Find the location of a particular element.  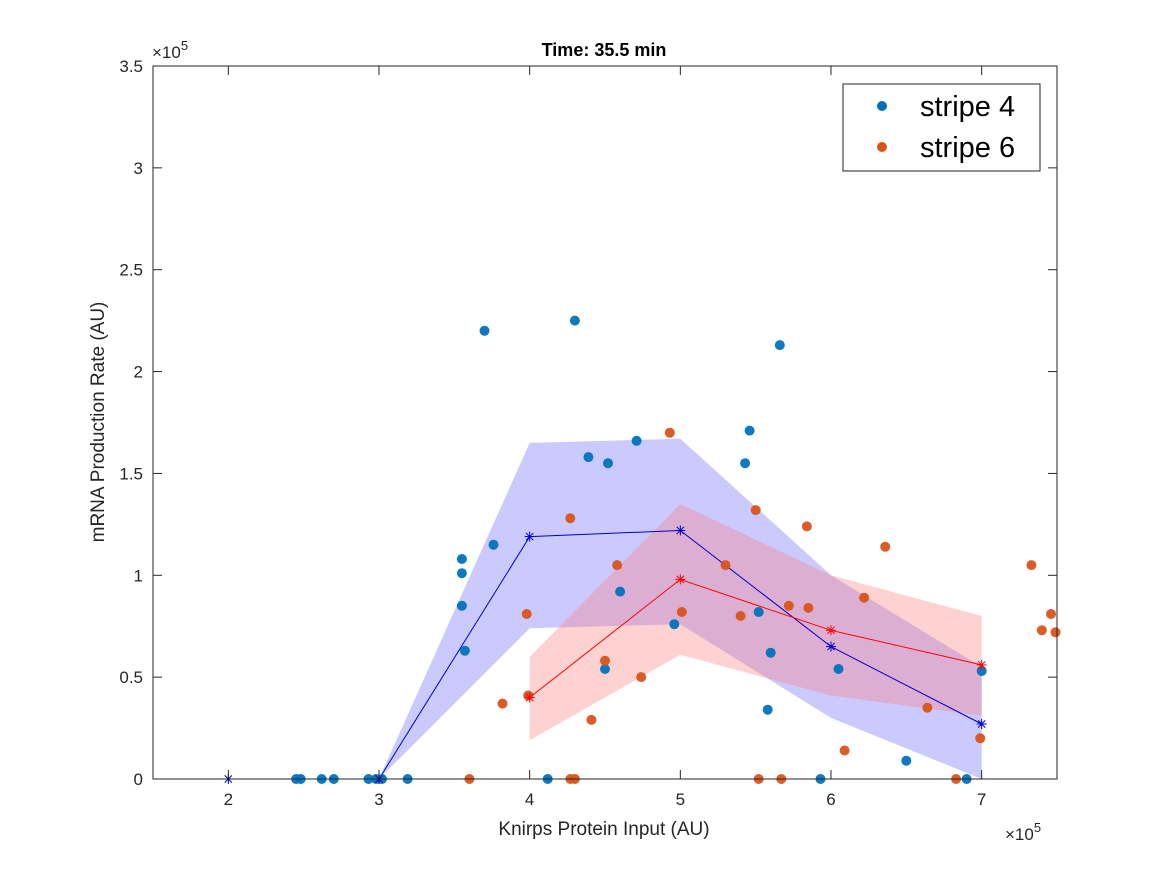

y-tick-label: 1 is located at coordinates (138, 575).